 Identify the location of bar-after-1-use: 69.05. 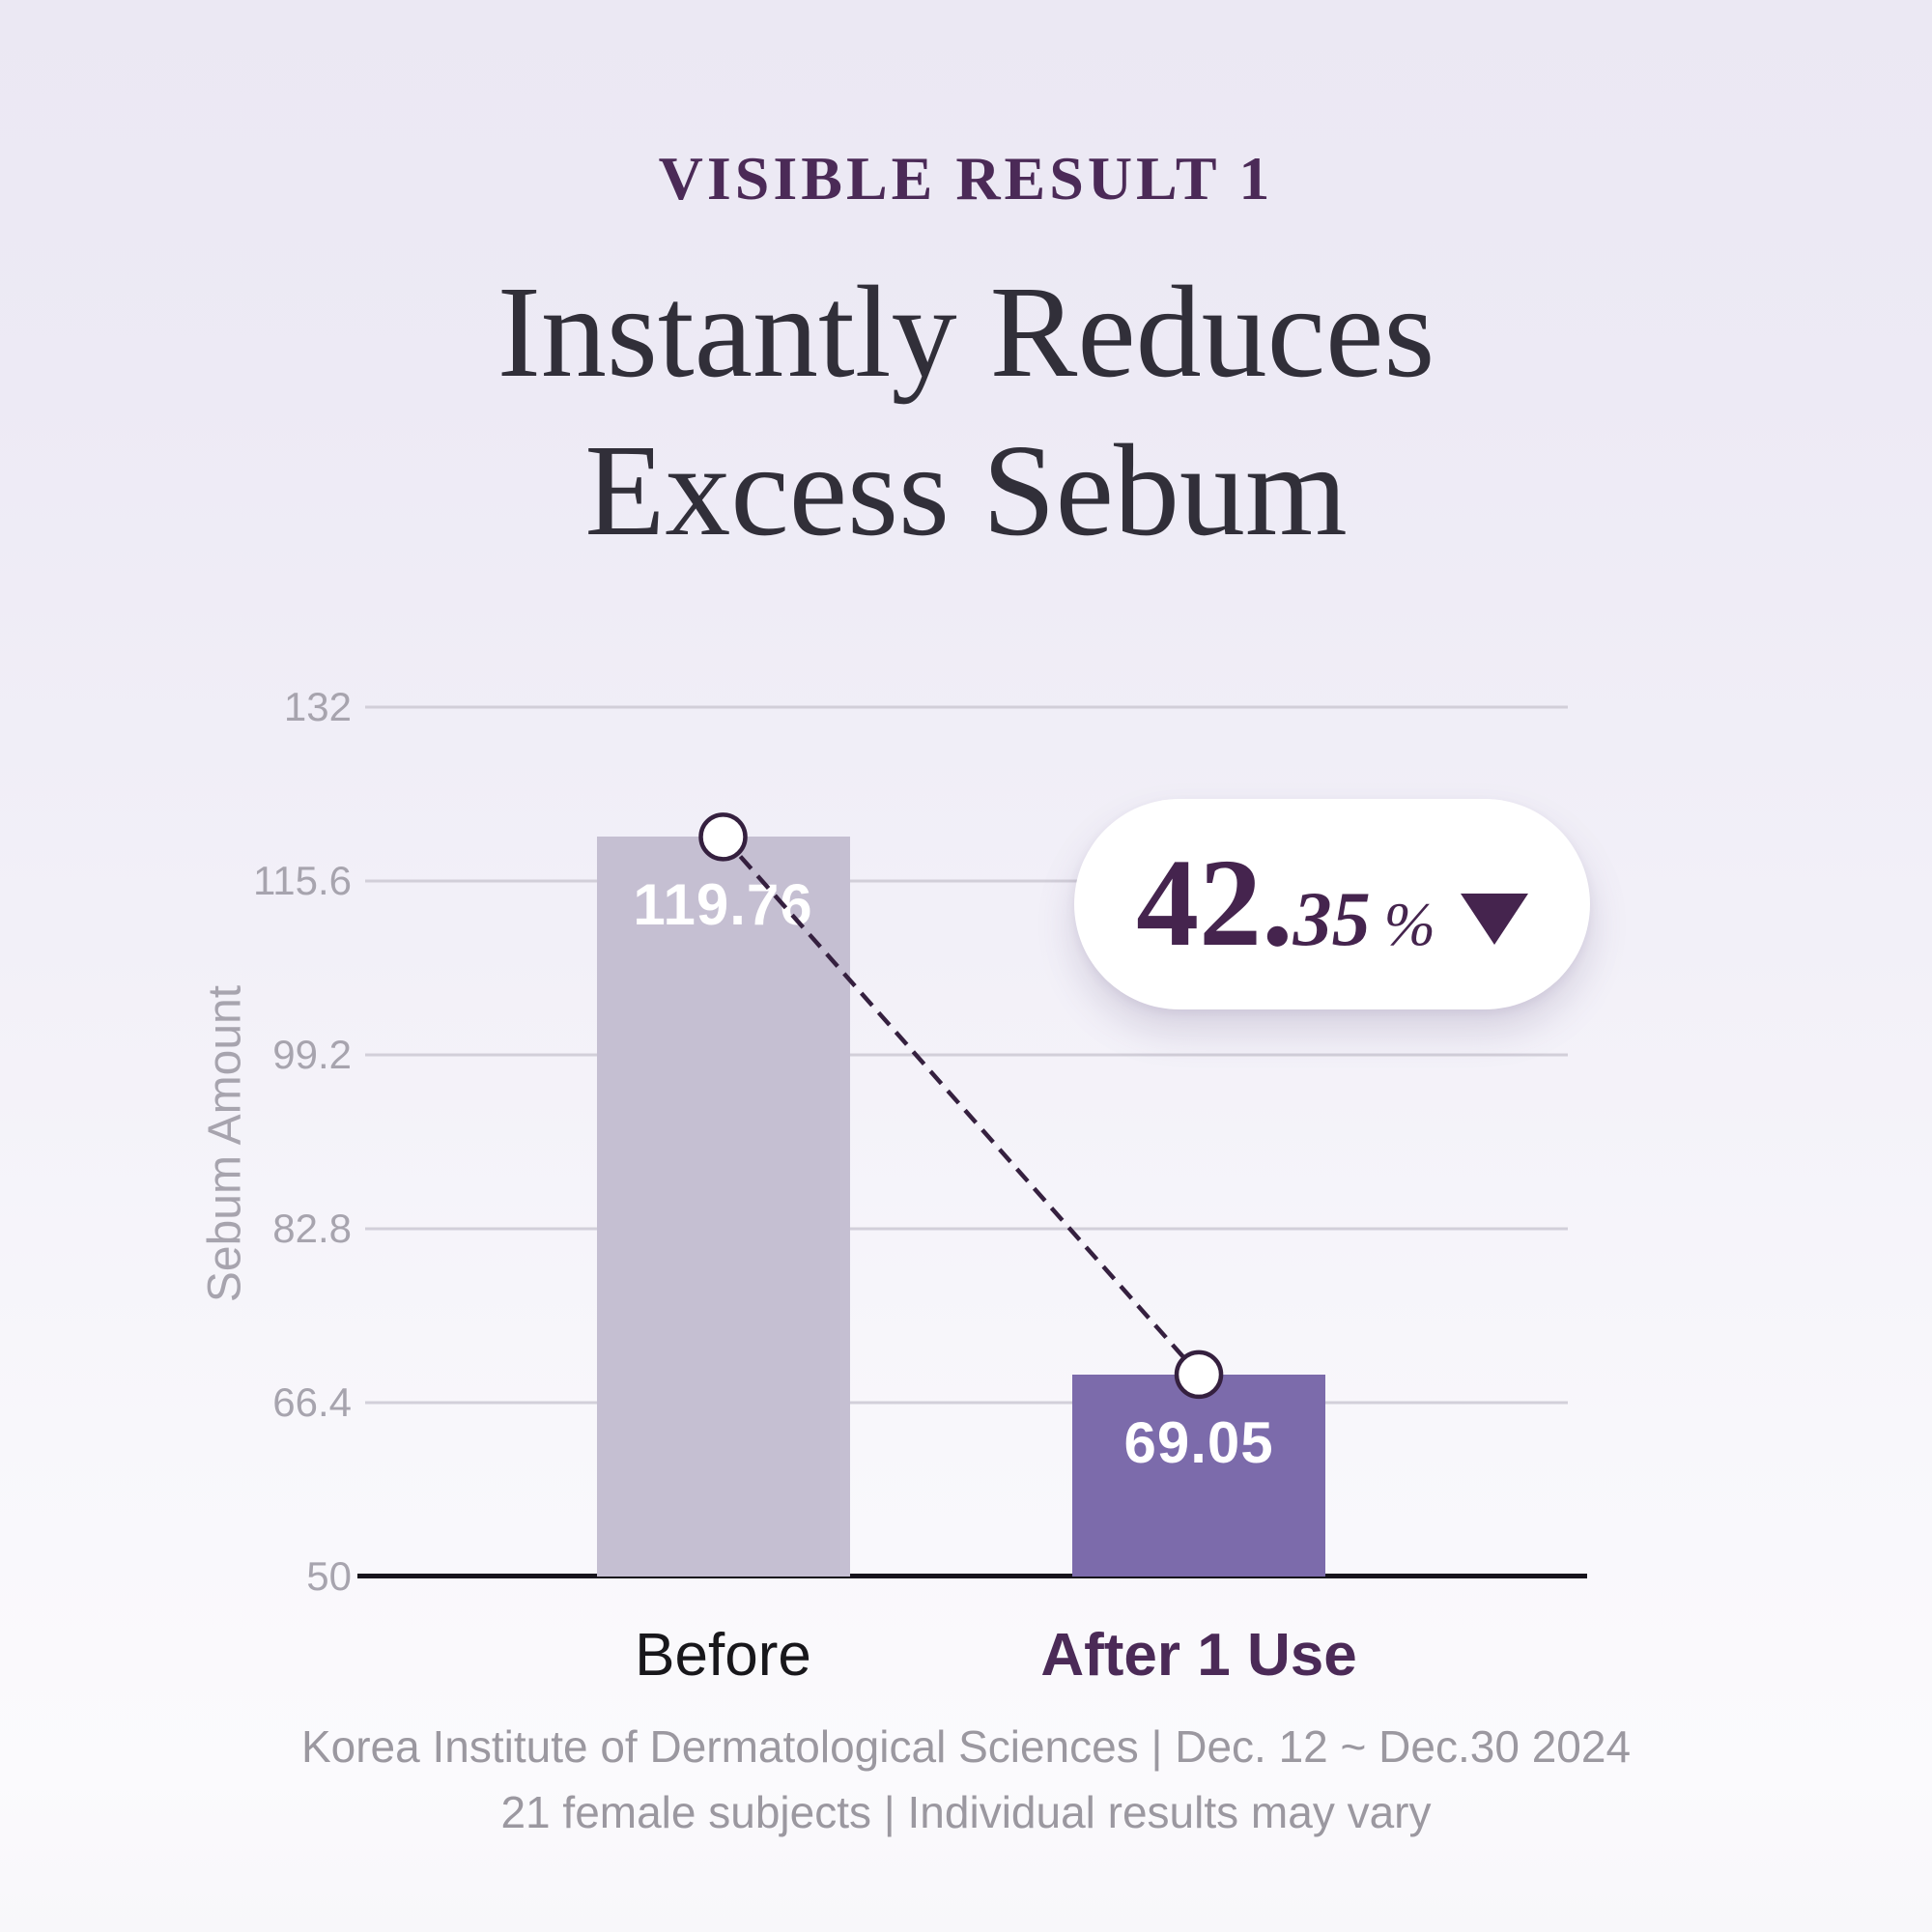
(1199, 1475).